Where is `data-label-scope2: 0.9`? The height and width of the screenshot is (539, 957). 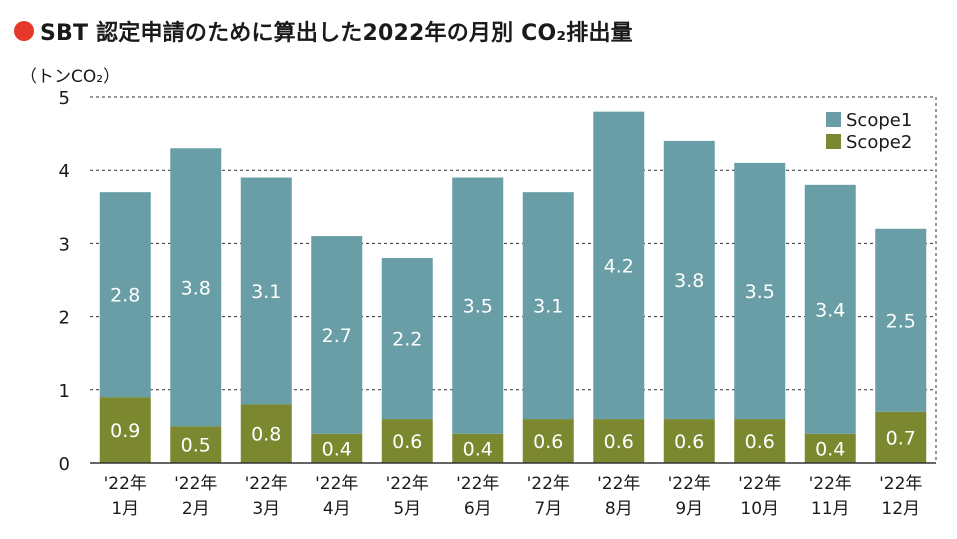
data-label-scope2: 0.9 is located at coordinates (125, 431).